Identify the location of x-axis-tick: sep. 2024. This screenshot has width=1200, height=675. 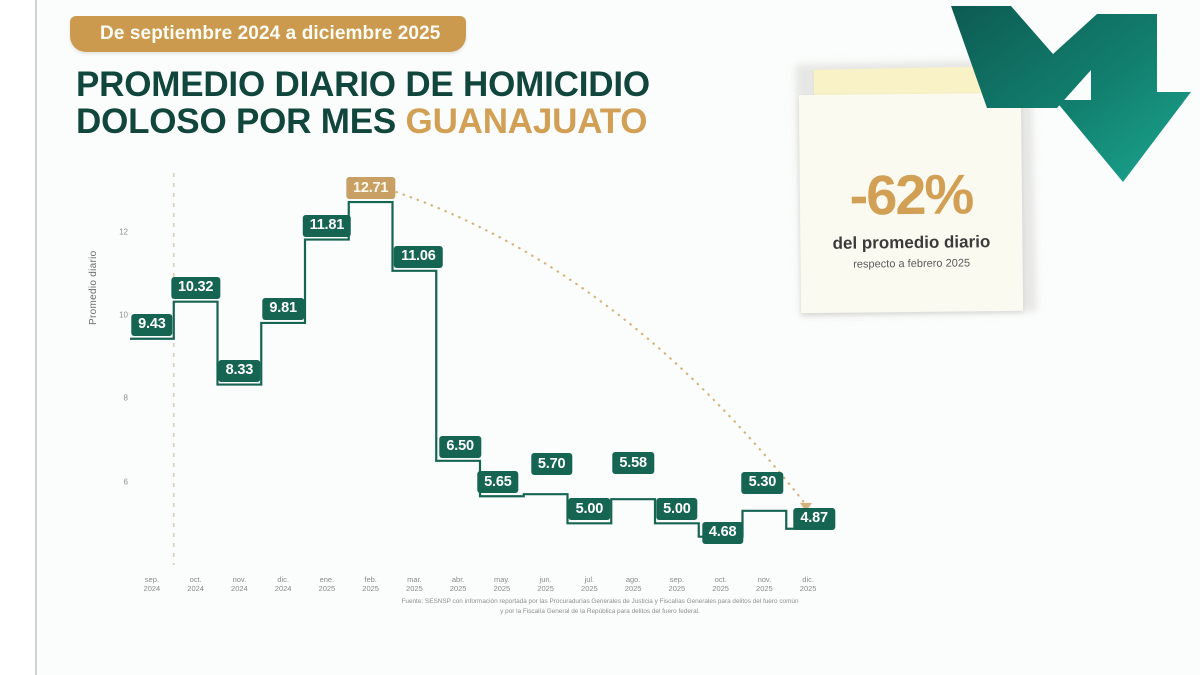
(152, 584).